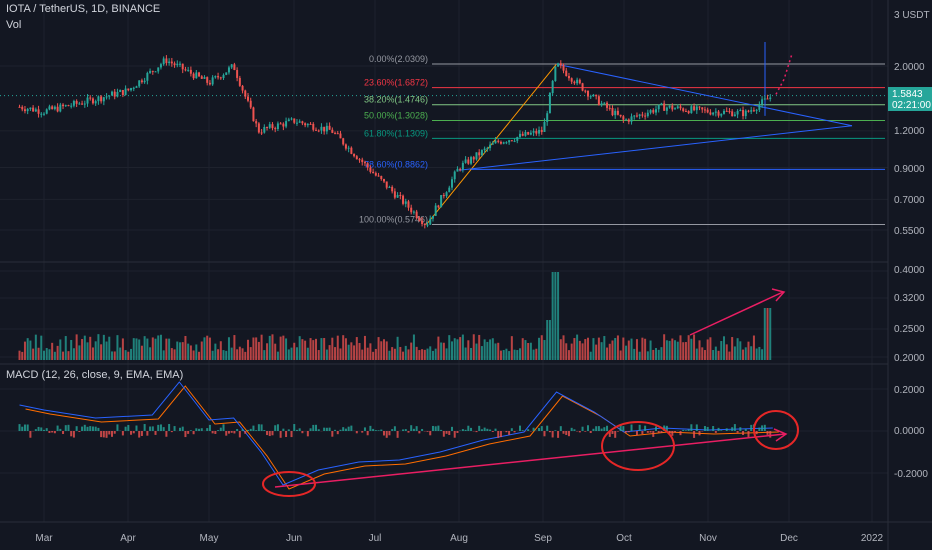 Image resolution: width=932 pixels, height=550 pixels. I want to click on macd-legend: MACD (12, 26, close, 9, EMA, EMA), so click(95, 375).